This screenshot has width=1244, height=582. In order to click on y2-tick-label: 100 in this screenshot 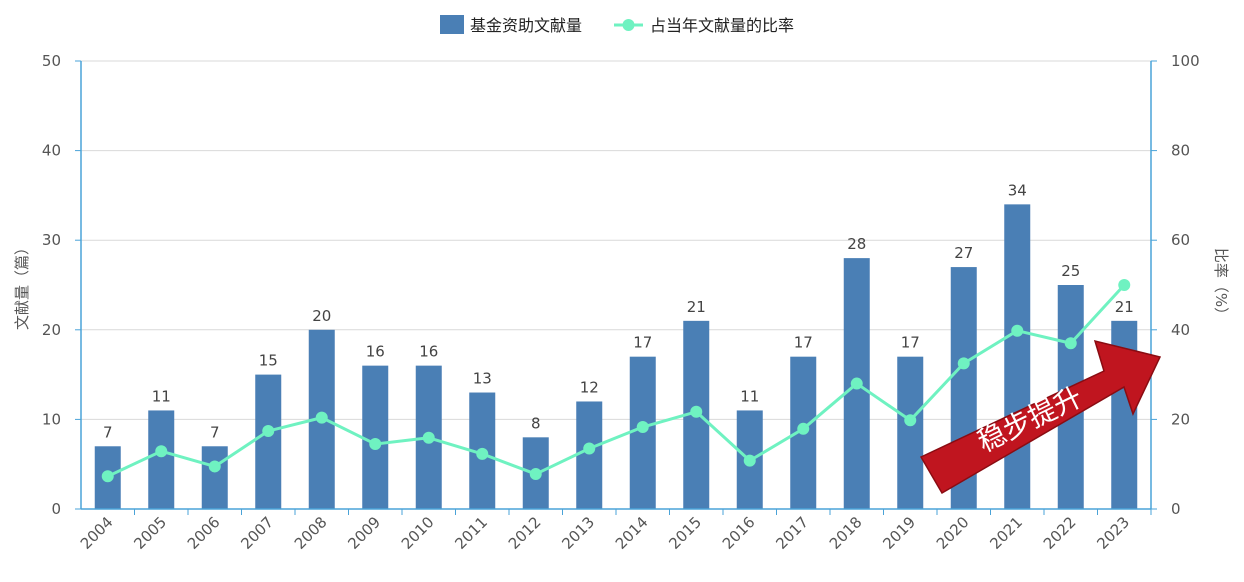, I will do `click(1185, 61)`.